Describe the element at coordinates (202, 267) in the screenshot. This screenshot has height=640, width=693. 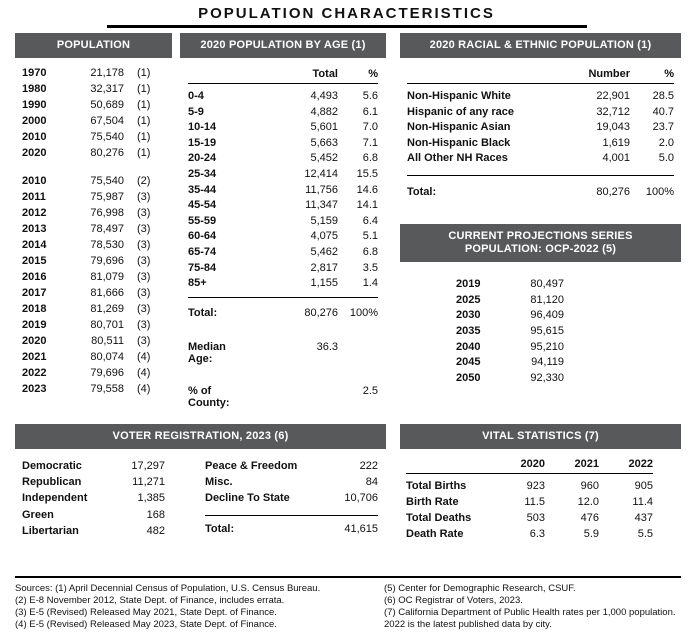
I see `age-group-cell: 75-84` at that location.